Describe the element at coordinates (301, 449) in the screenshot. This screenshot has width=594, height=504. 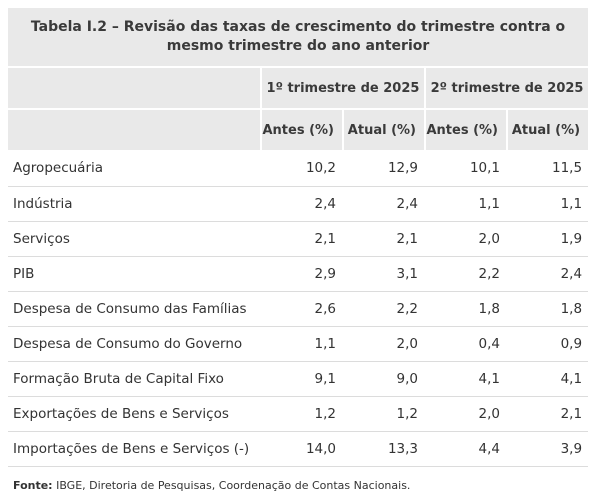
I see `cell-value: 14,0` at that location.